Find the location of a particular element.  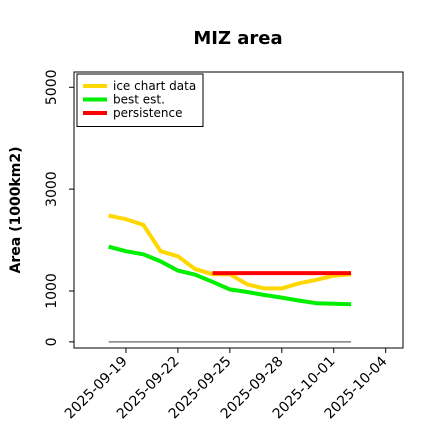

y-tick-label: 0 is located at coordinates (52, 341).